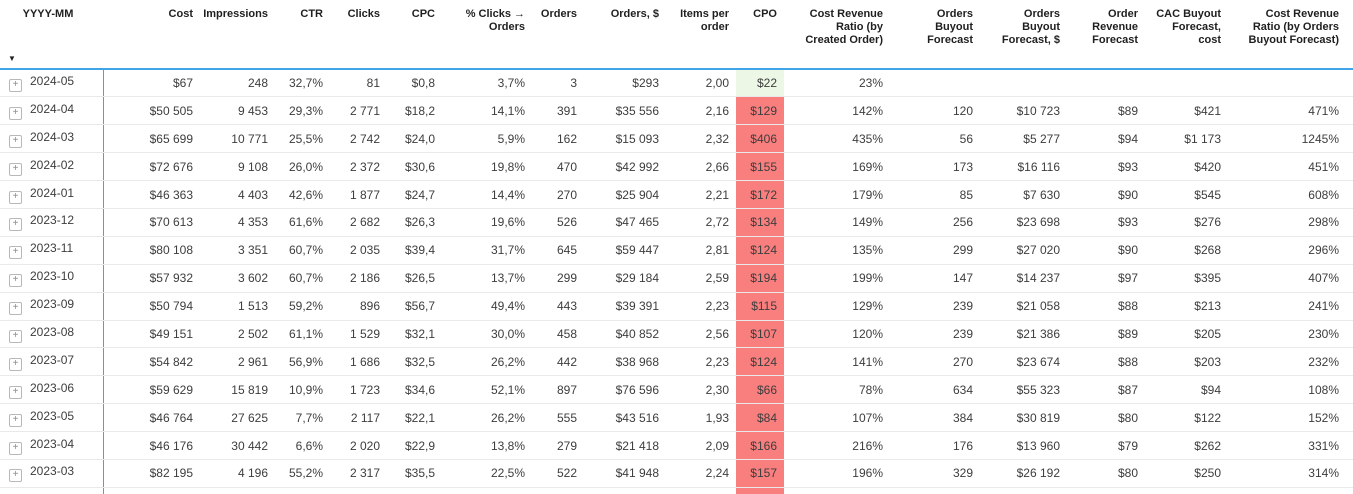  Describe the element at coordinates (1030, 27) in the screenshot. I see `column-header-label: Orders Buyout Forecast, $` at that location.